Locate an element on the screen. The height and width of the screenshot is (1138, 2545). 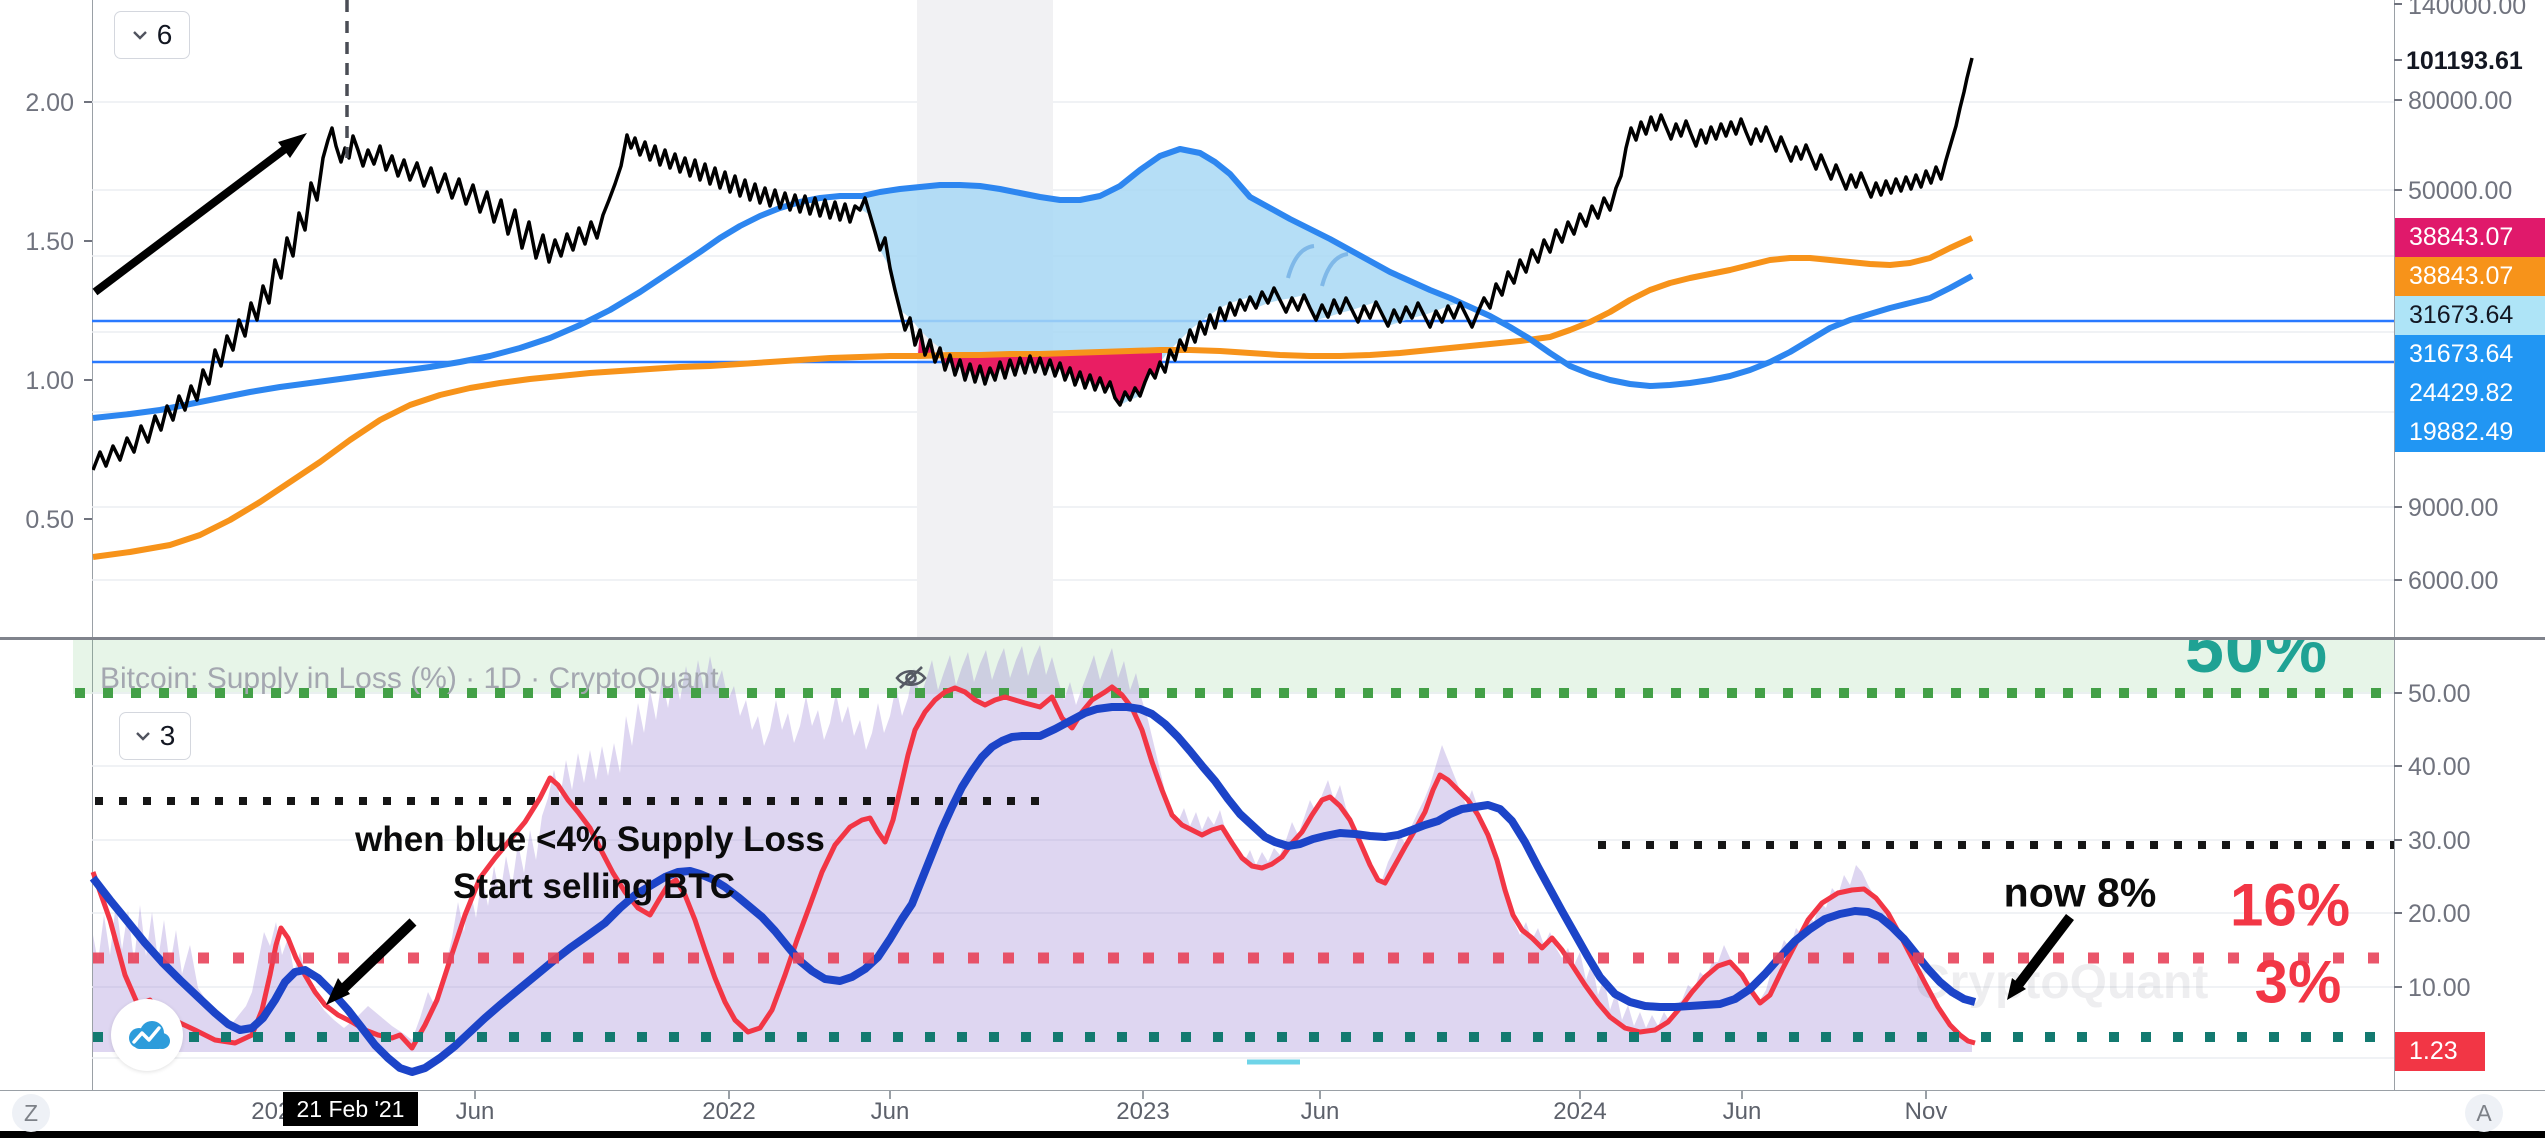
left-axis-tick: 1.00 is located at coordinates (49, 381).